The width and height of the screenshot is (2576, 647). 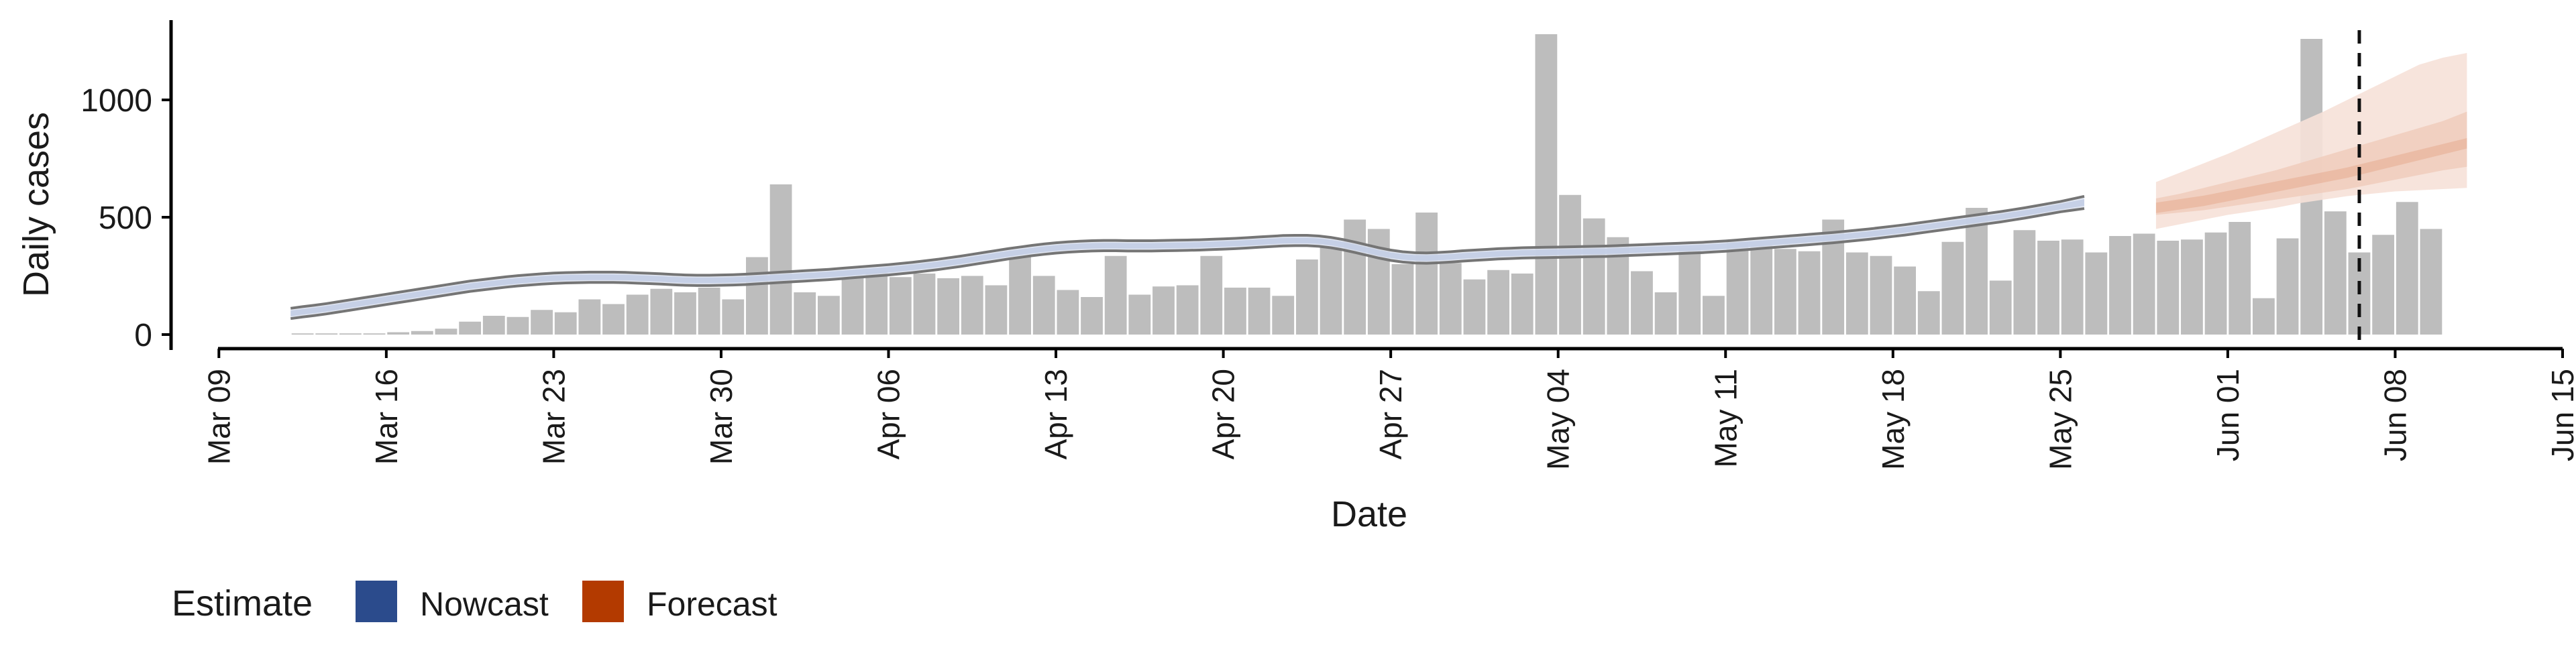 I want to click on y-tick-label: 500, so click(x=125, y=218).